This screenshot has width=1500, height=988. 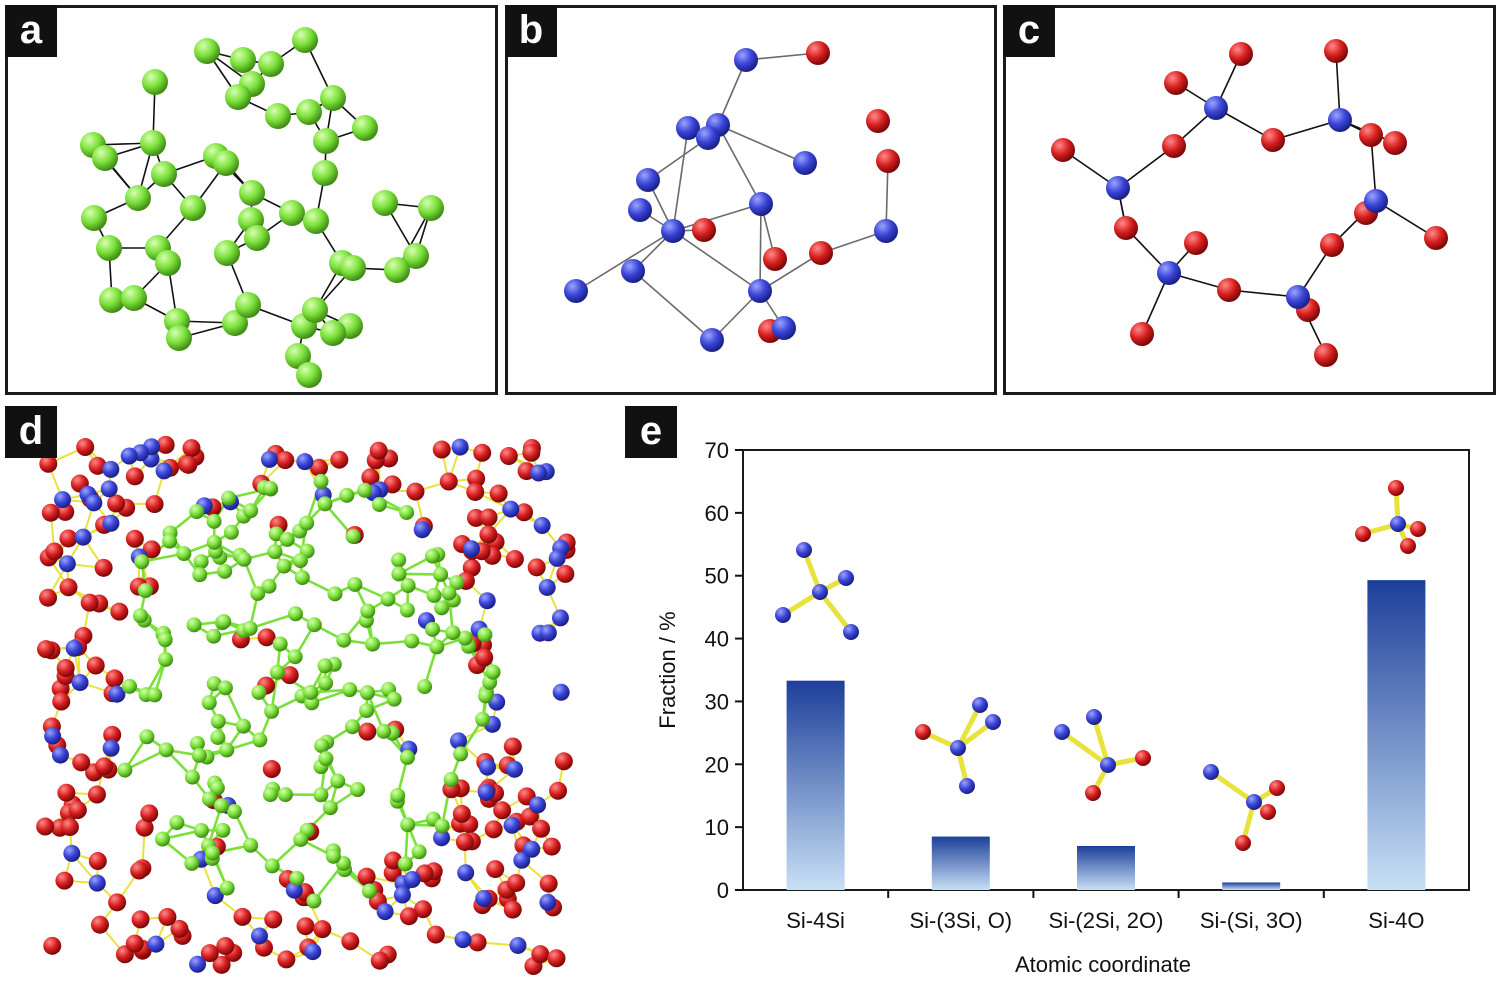 I want to click on x-axis-title: Atomic coordinate, so click(x=1103, y=964).